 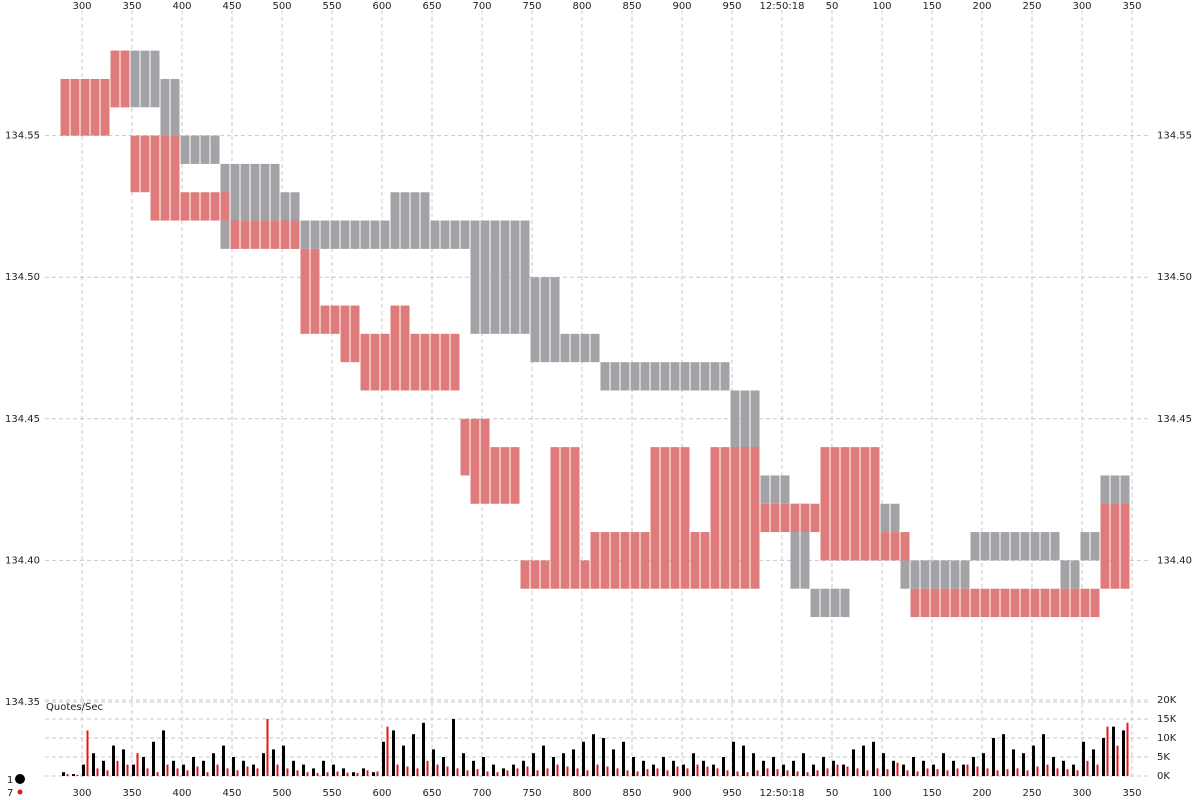 I want to click on x-tick-label: 750, so click(x=531, y=6).